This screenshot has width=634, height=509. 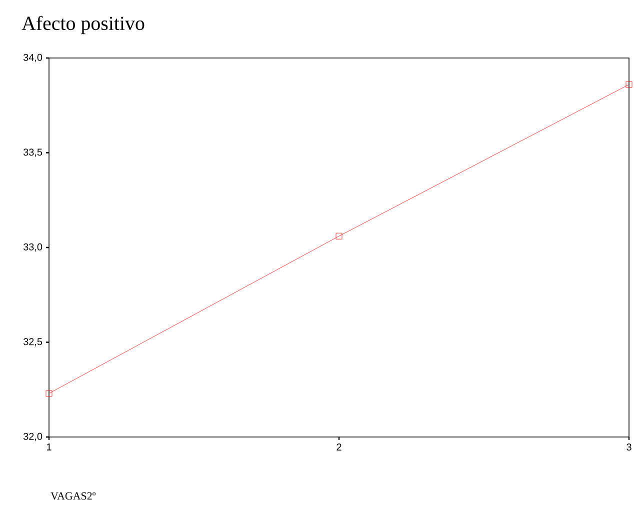 I want to click on chart-title: Afecto positivo, so click(x=83, y=25).